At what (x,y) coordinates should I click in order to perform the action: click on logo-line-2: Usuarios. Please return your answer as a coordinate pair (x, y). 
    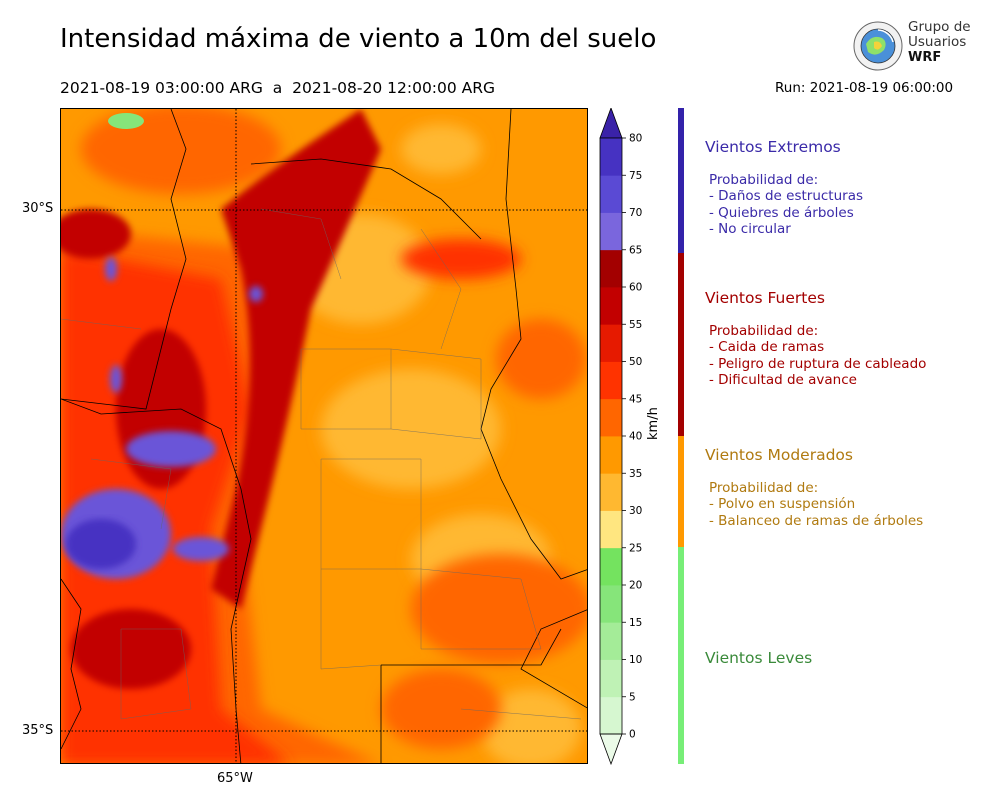
    Looking at the image, I should click on (937, 42).